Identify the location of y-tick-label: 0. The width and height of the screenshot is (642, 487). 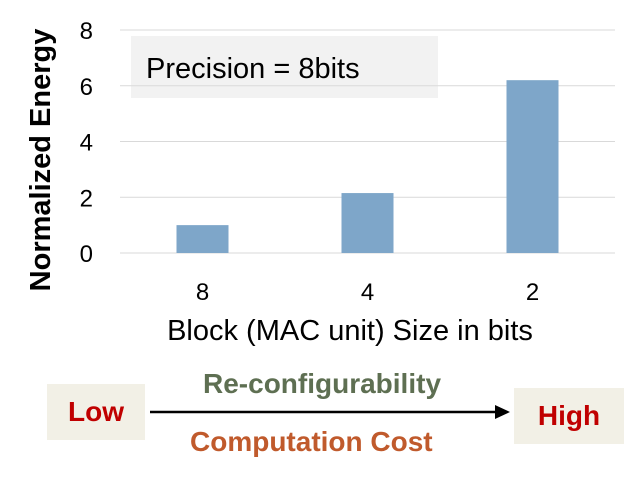
(86, 254).